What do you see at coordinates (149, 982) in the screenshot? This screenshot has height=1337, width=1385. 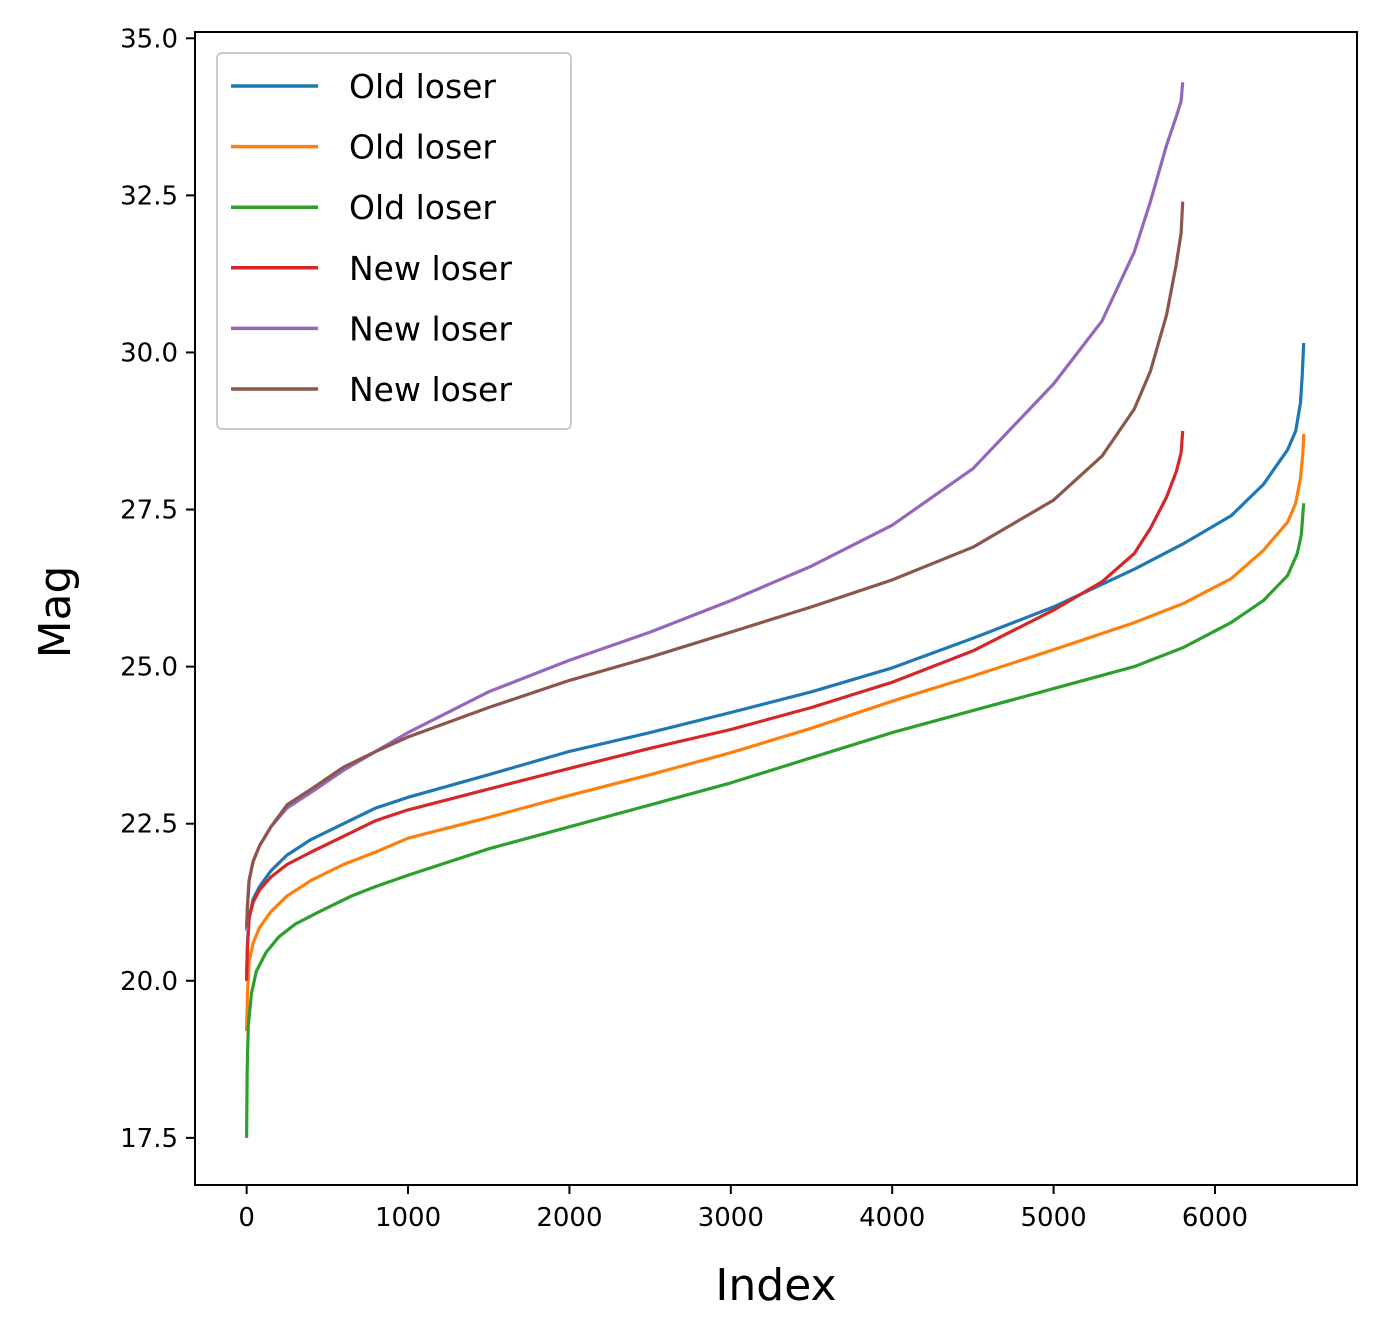 I see `y-tick-label: 20.0` at bounding box center [149, 982].